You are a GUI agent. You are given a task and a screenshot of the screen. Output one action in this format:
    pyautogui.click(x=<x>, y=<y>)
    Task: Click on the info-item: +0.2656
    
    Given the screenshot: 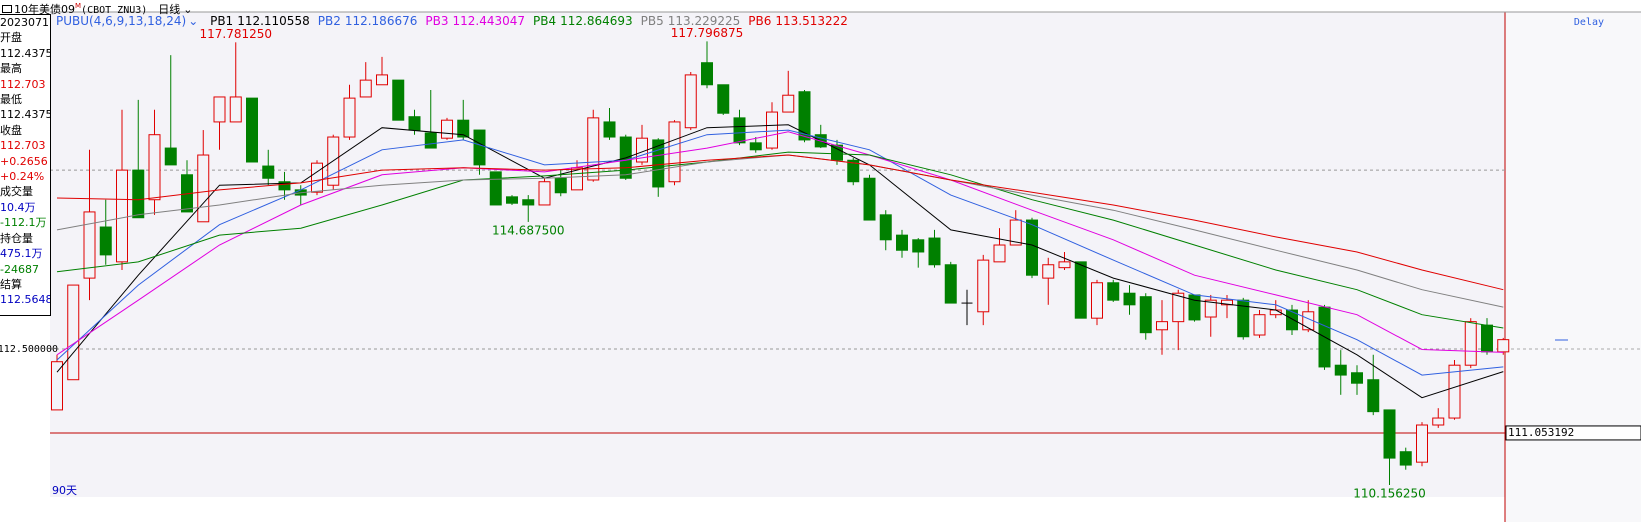 What is the action you would take?
    pyautogui.click(x=24, y=161)
    